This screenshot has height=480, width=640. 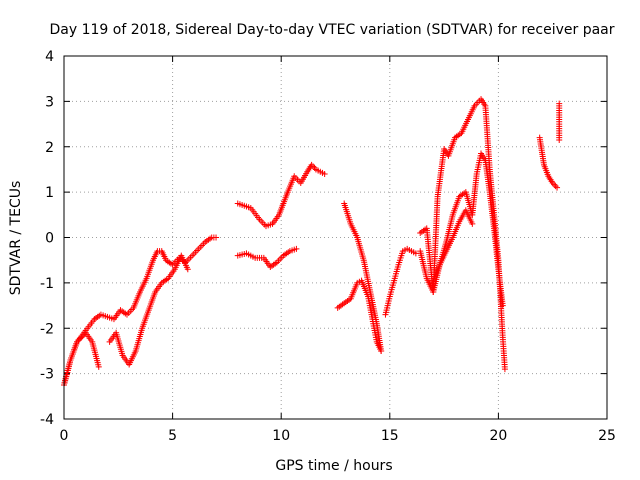 I want to click on x-tick-label: 10, so click(x=281, y=436).